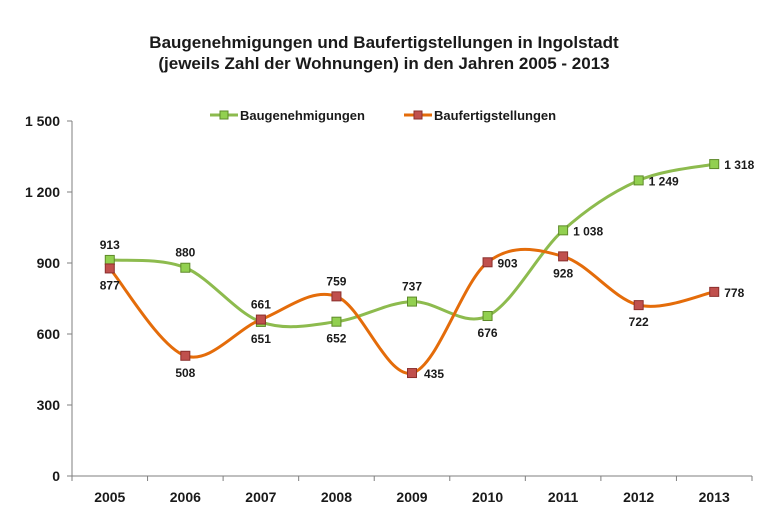 The width and height of the screenshot is (768, 512). What do you see at coordinates (383, 115) in the screenshot?
I see `legend: Baugenehmigungen Baufertigstellungen` at bounding box center [383, 115].